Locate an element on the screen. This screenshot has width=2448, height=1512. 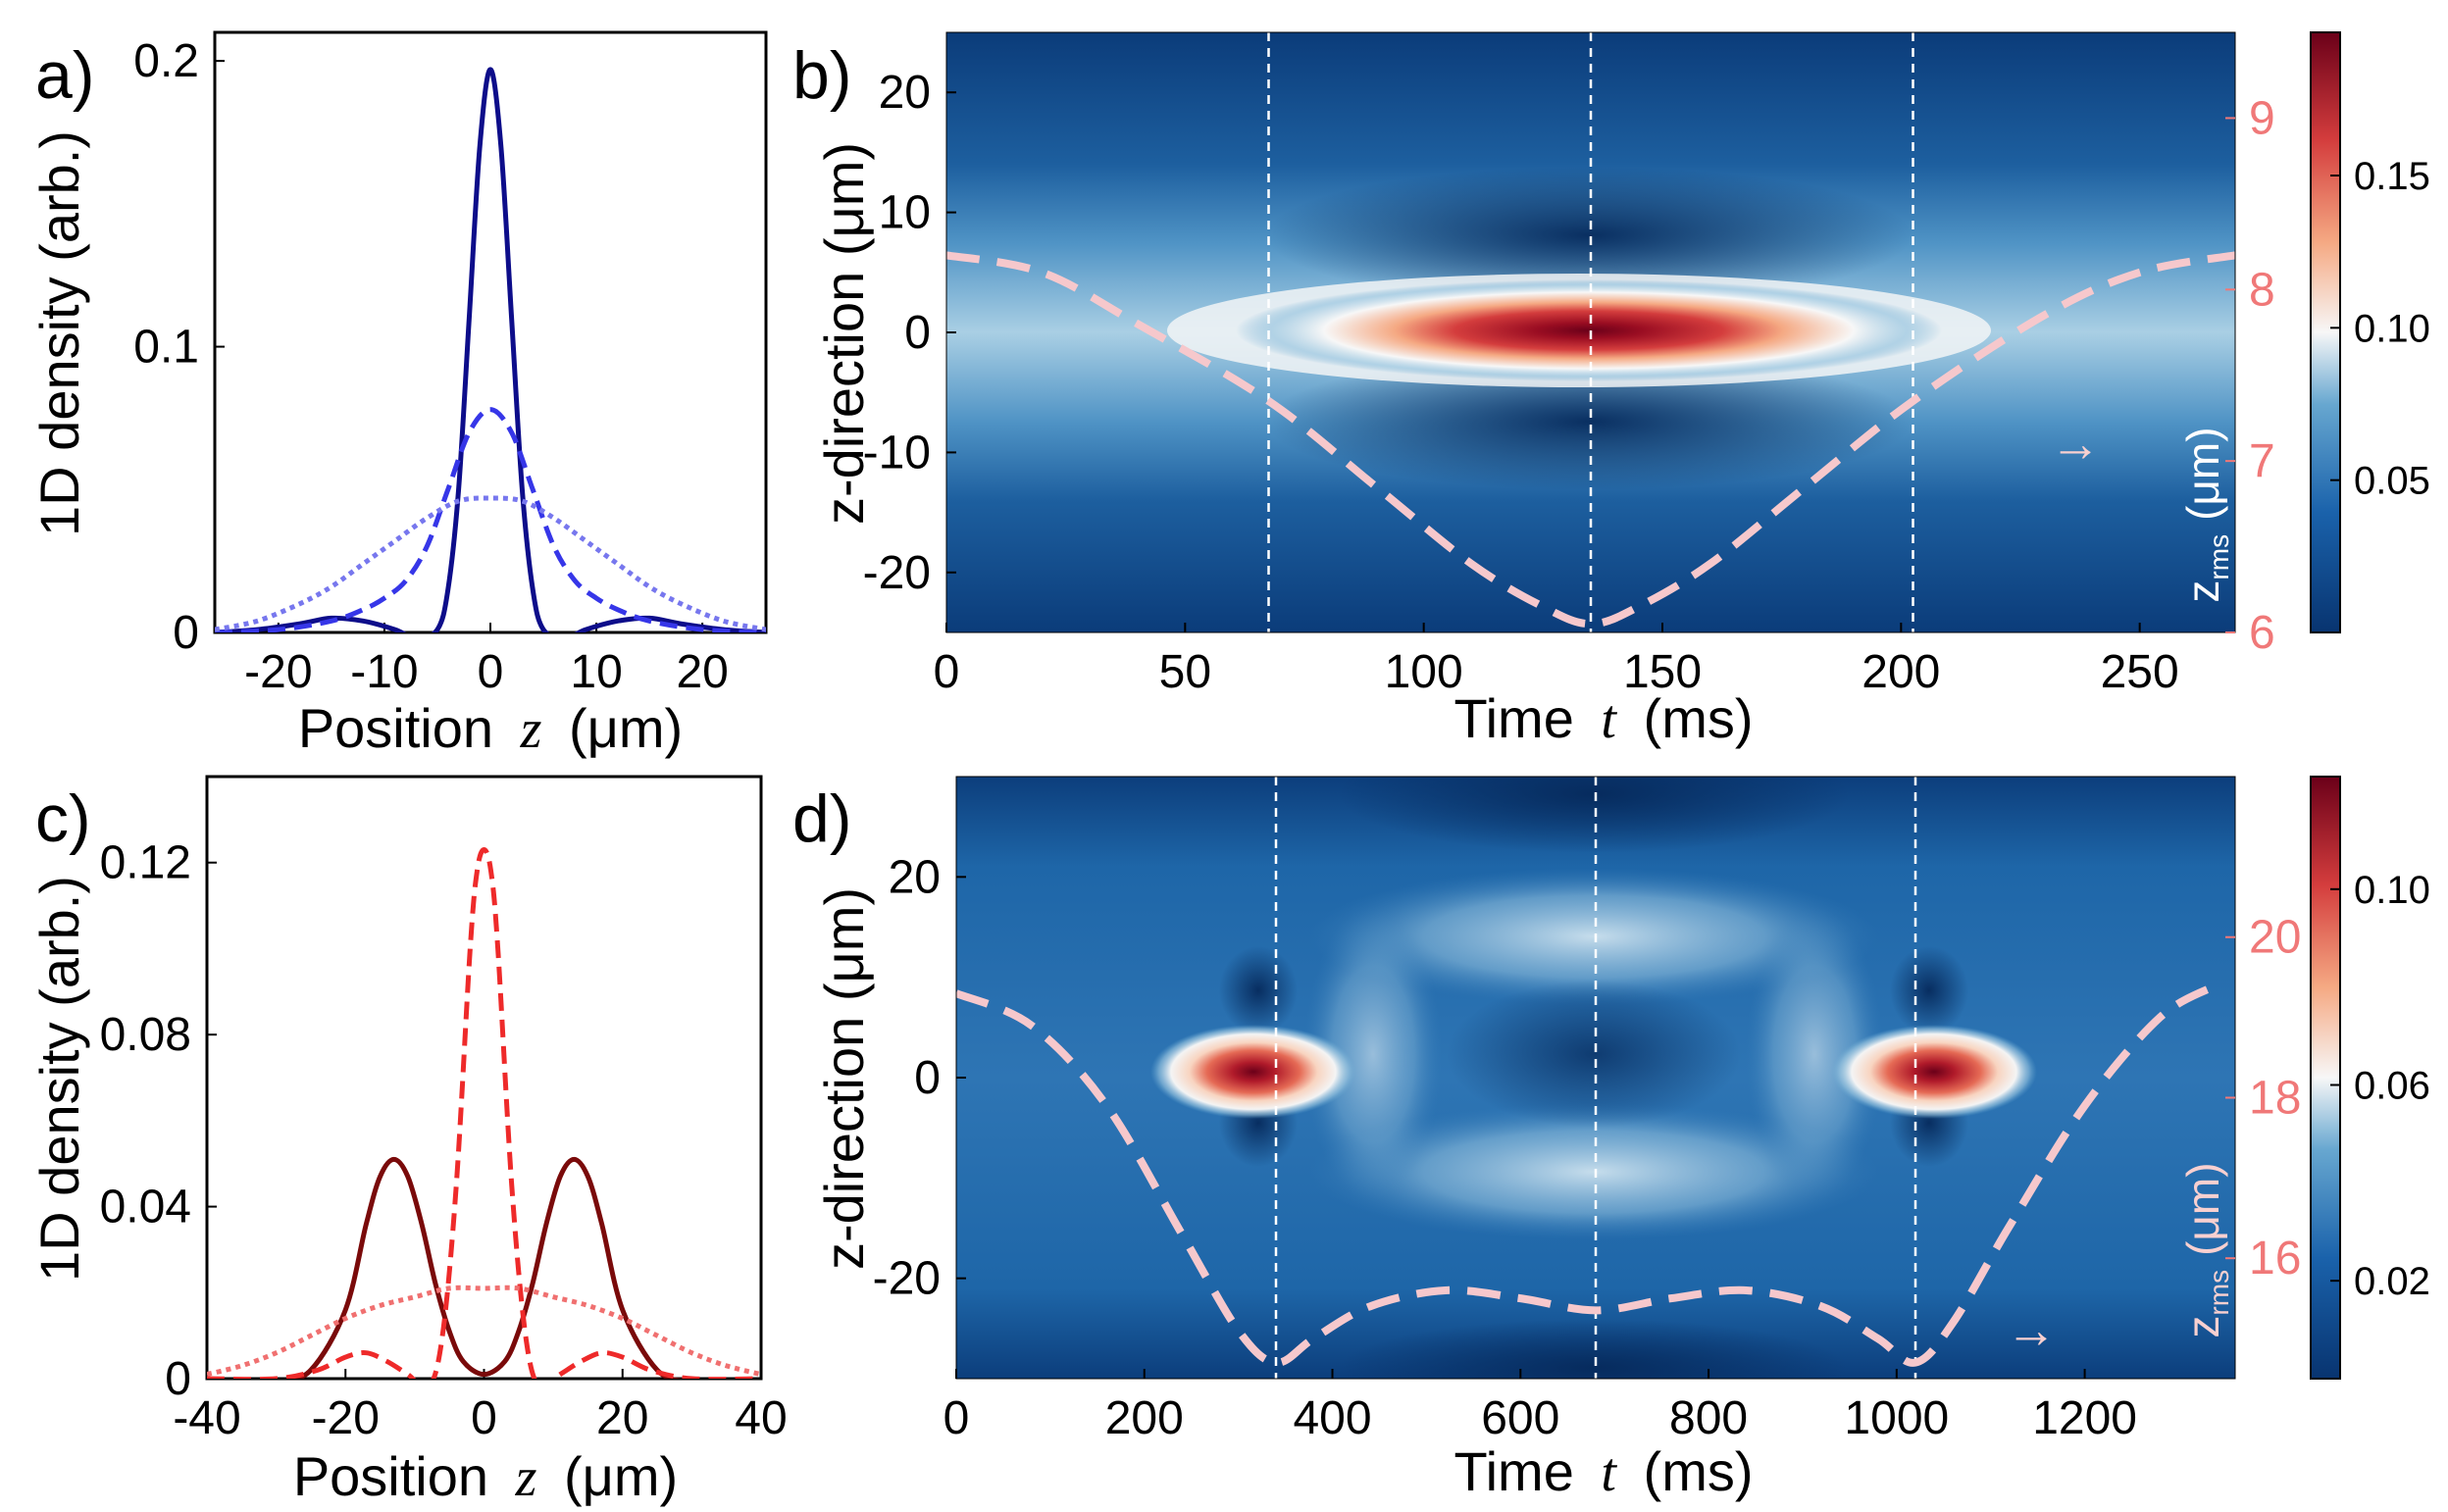
xlabel-a: Position z (μm) is located at coordinates (490, 728).